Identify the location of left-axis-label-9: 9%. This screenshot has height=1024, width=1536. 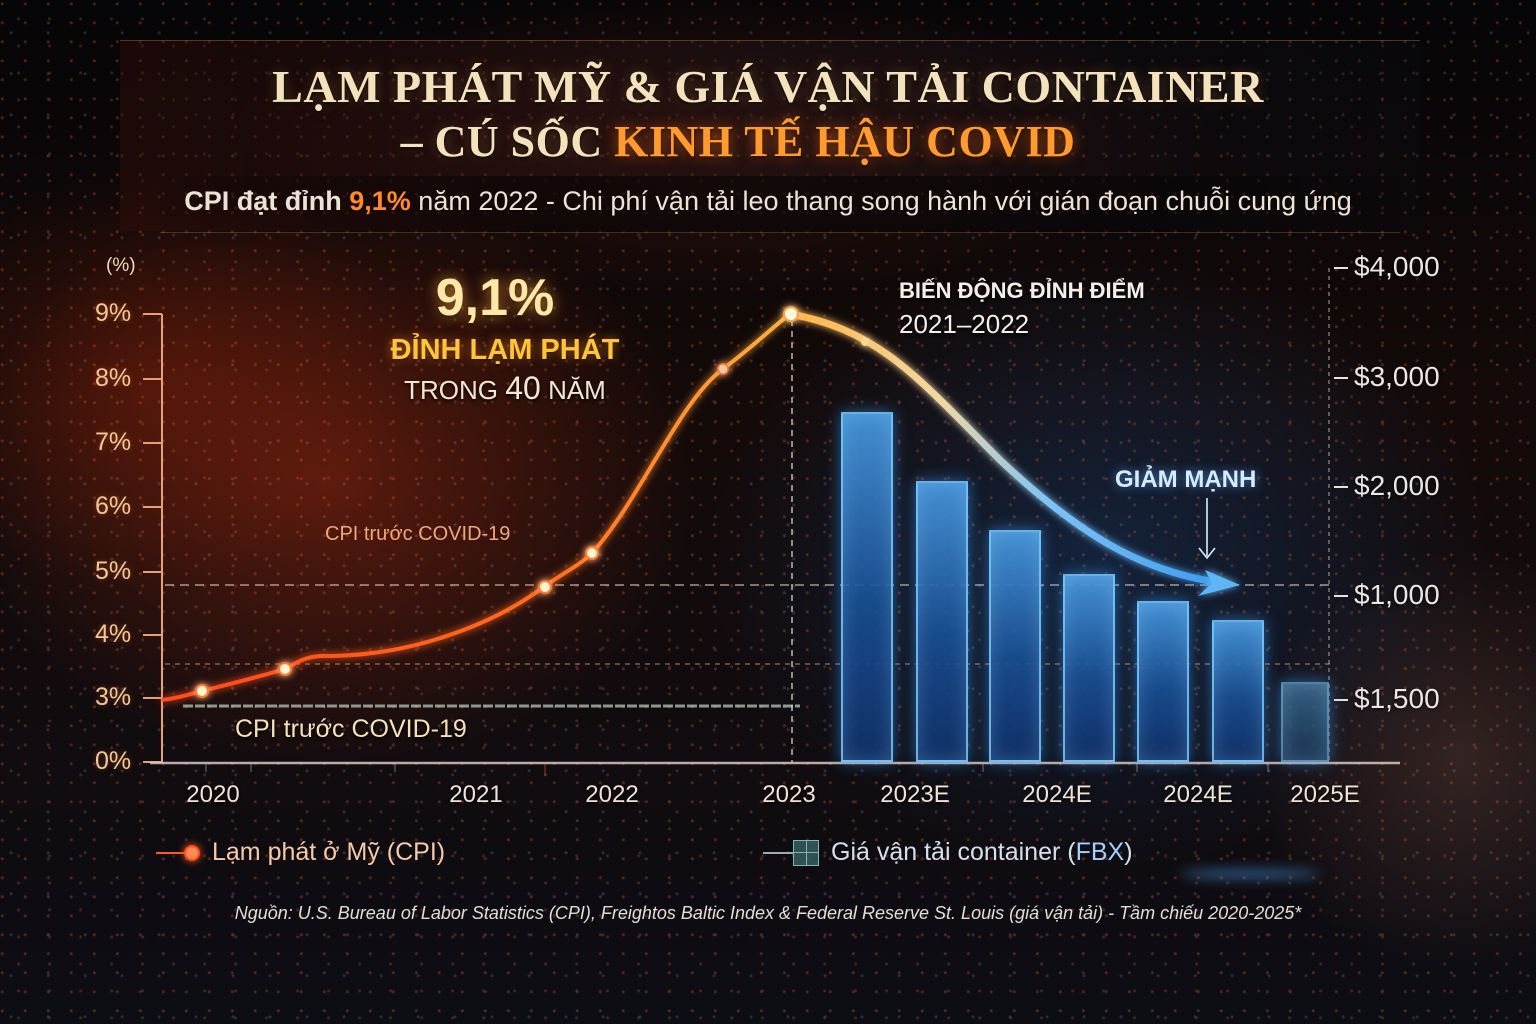
(113, 313).